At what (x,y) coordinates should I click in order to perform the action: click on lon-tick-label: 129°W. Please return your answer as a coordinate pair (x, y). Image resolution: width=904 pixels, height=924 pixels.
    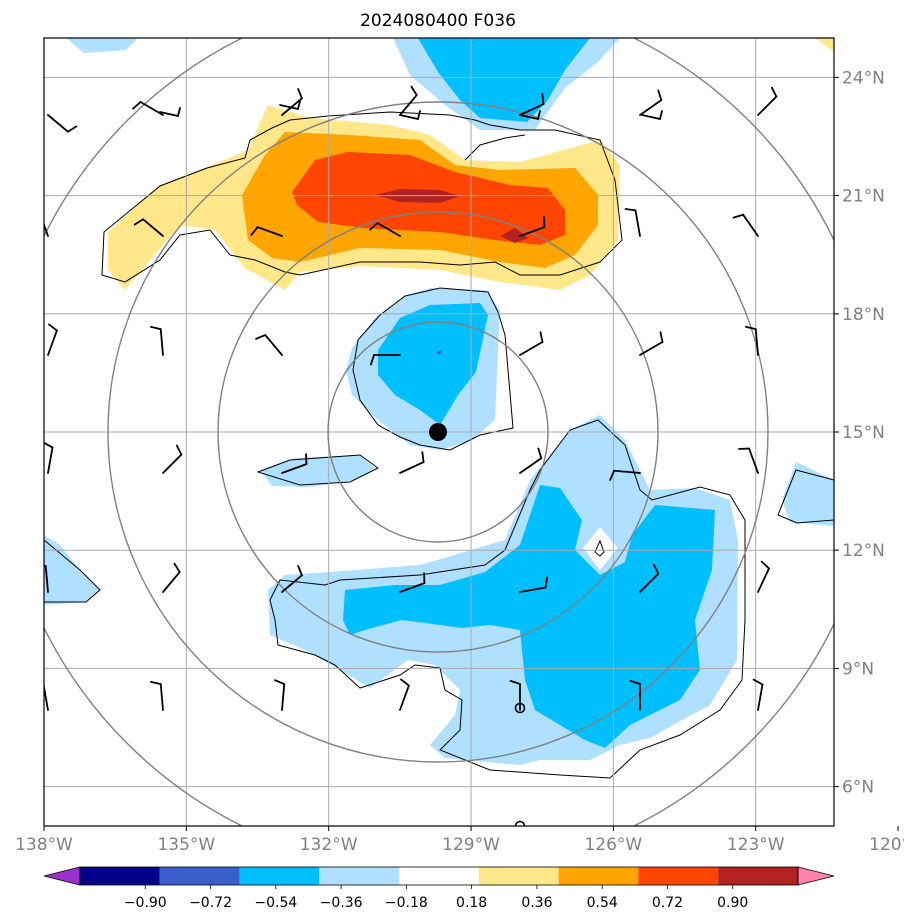
    Looking at the image, I should click on (471, 845).